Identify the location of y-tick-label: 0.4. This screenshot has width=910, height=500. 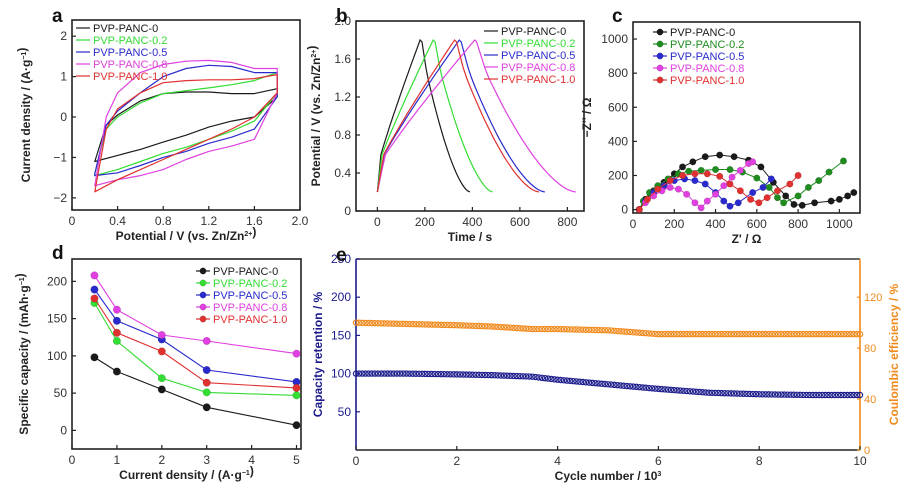
(342, 173).